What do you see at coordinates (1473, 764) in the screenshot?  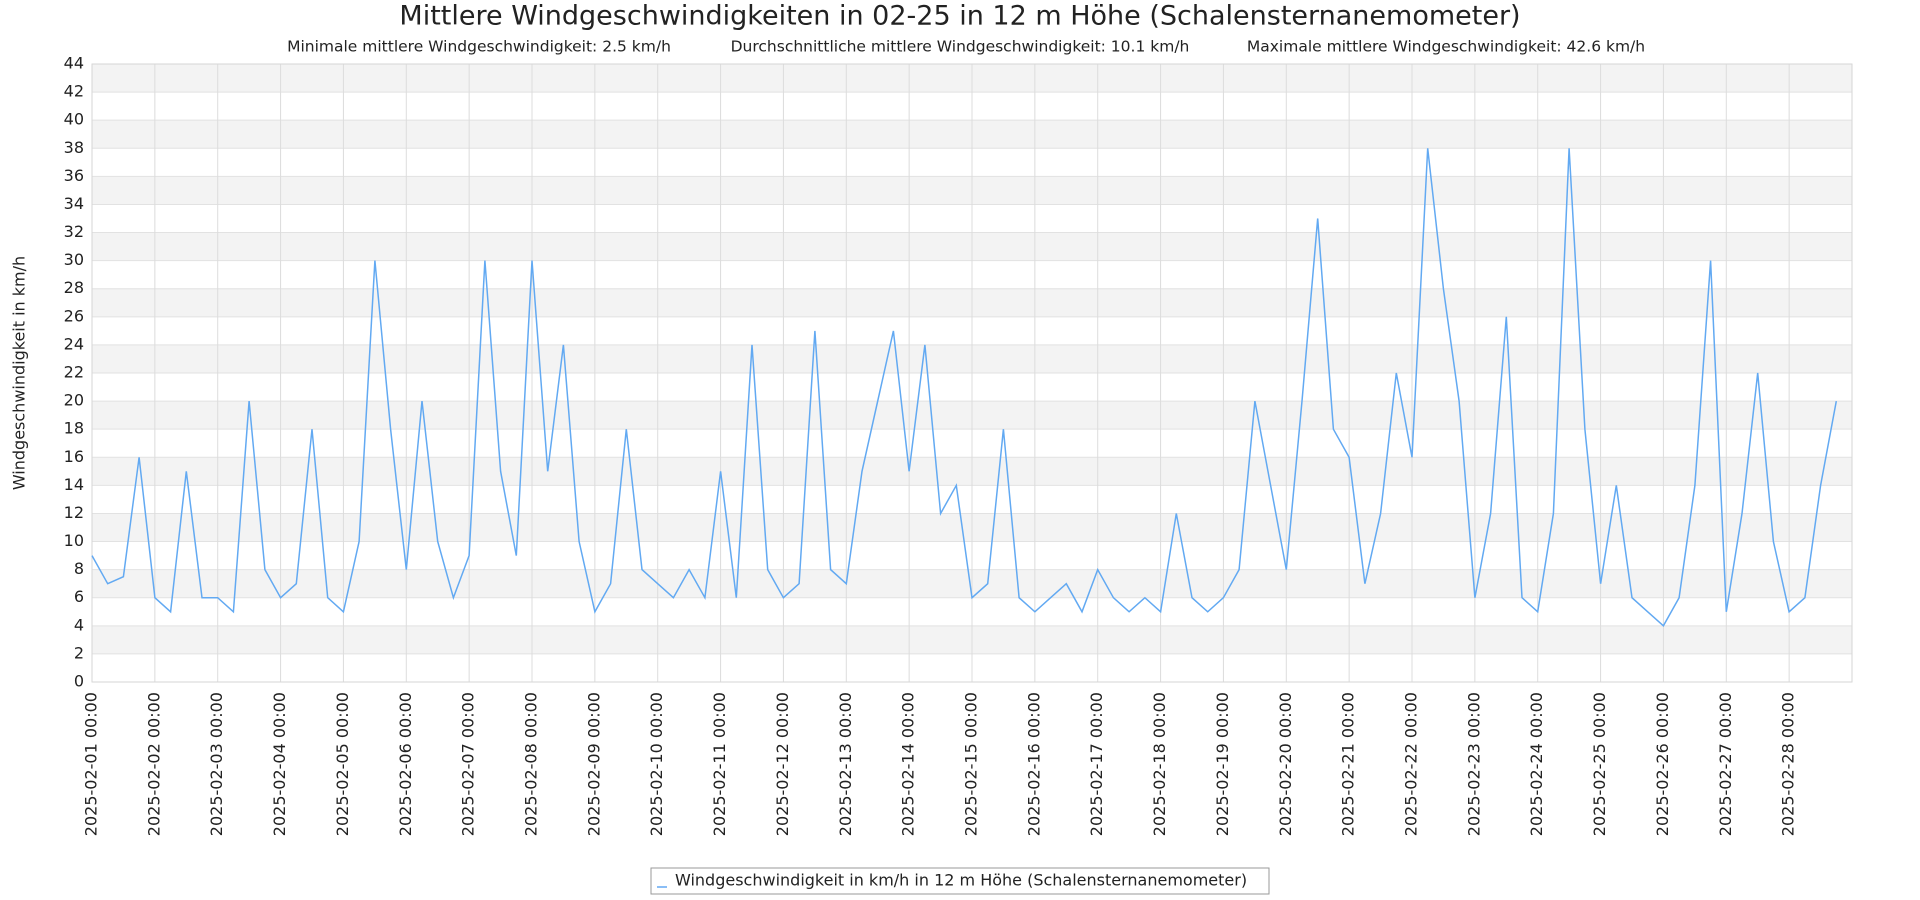 I see `x-tick-label: 2025-02-23 00:00` at bounding box center [1473, 764].